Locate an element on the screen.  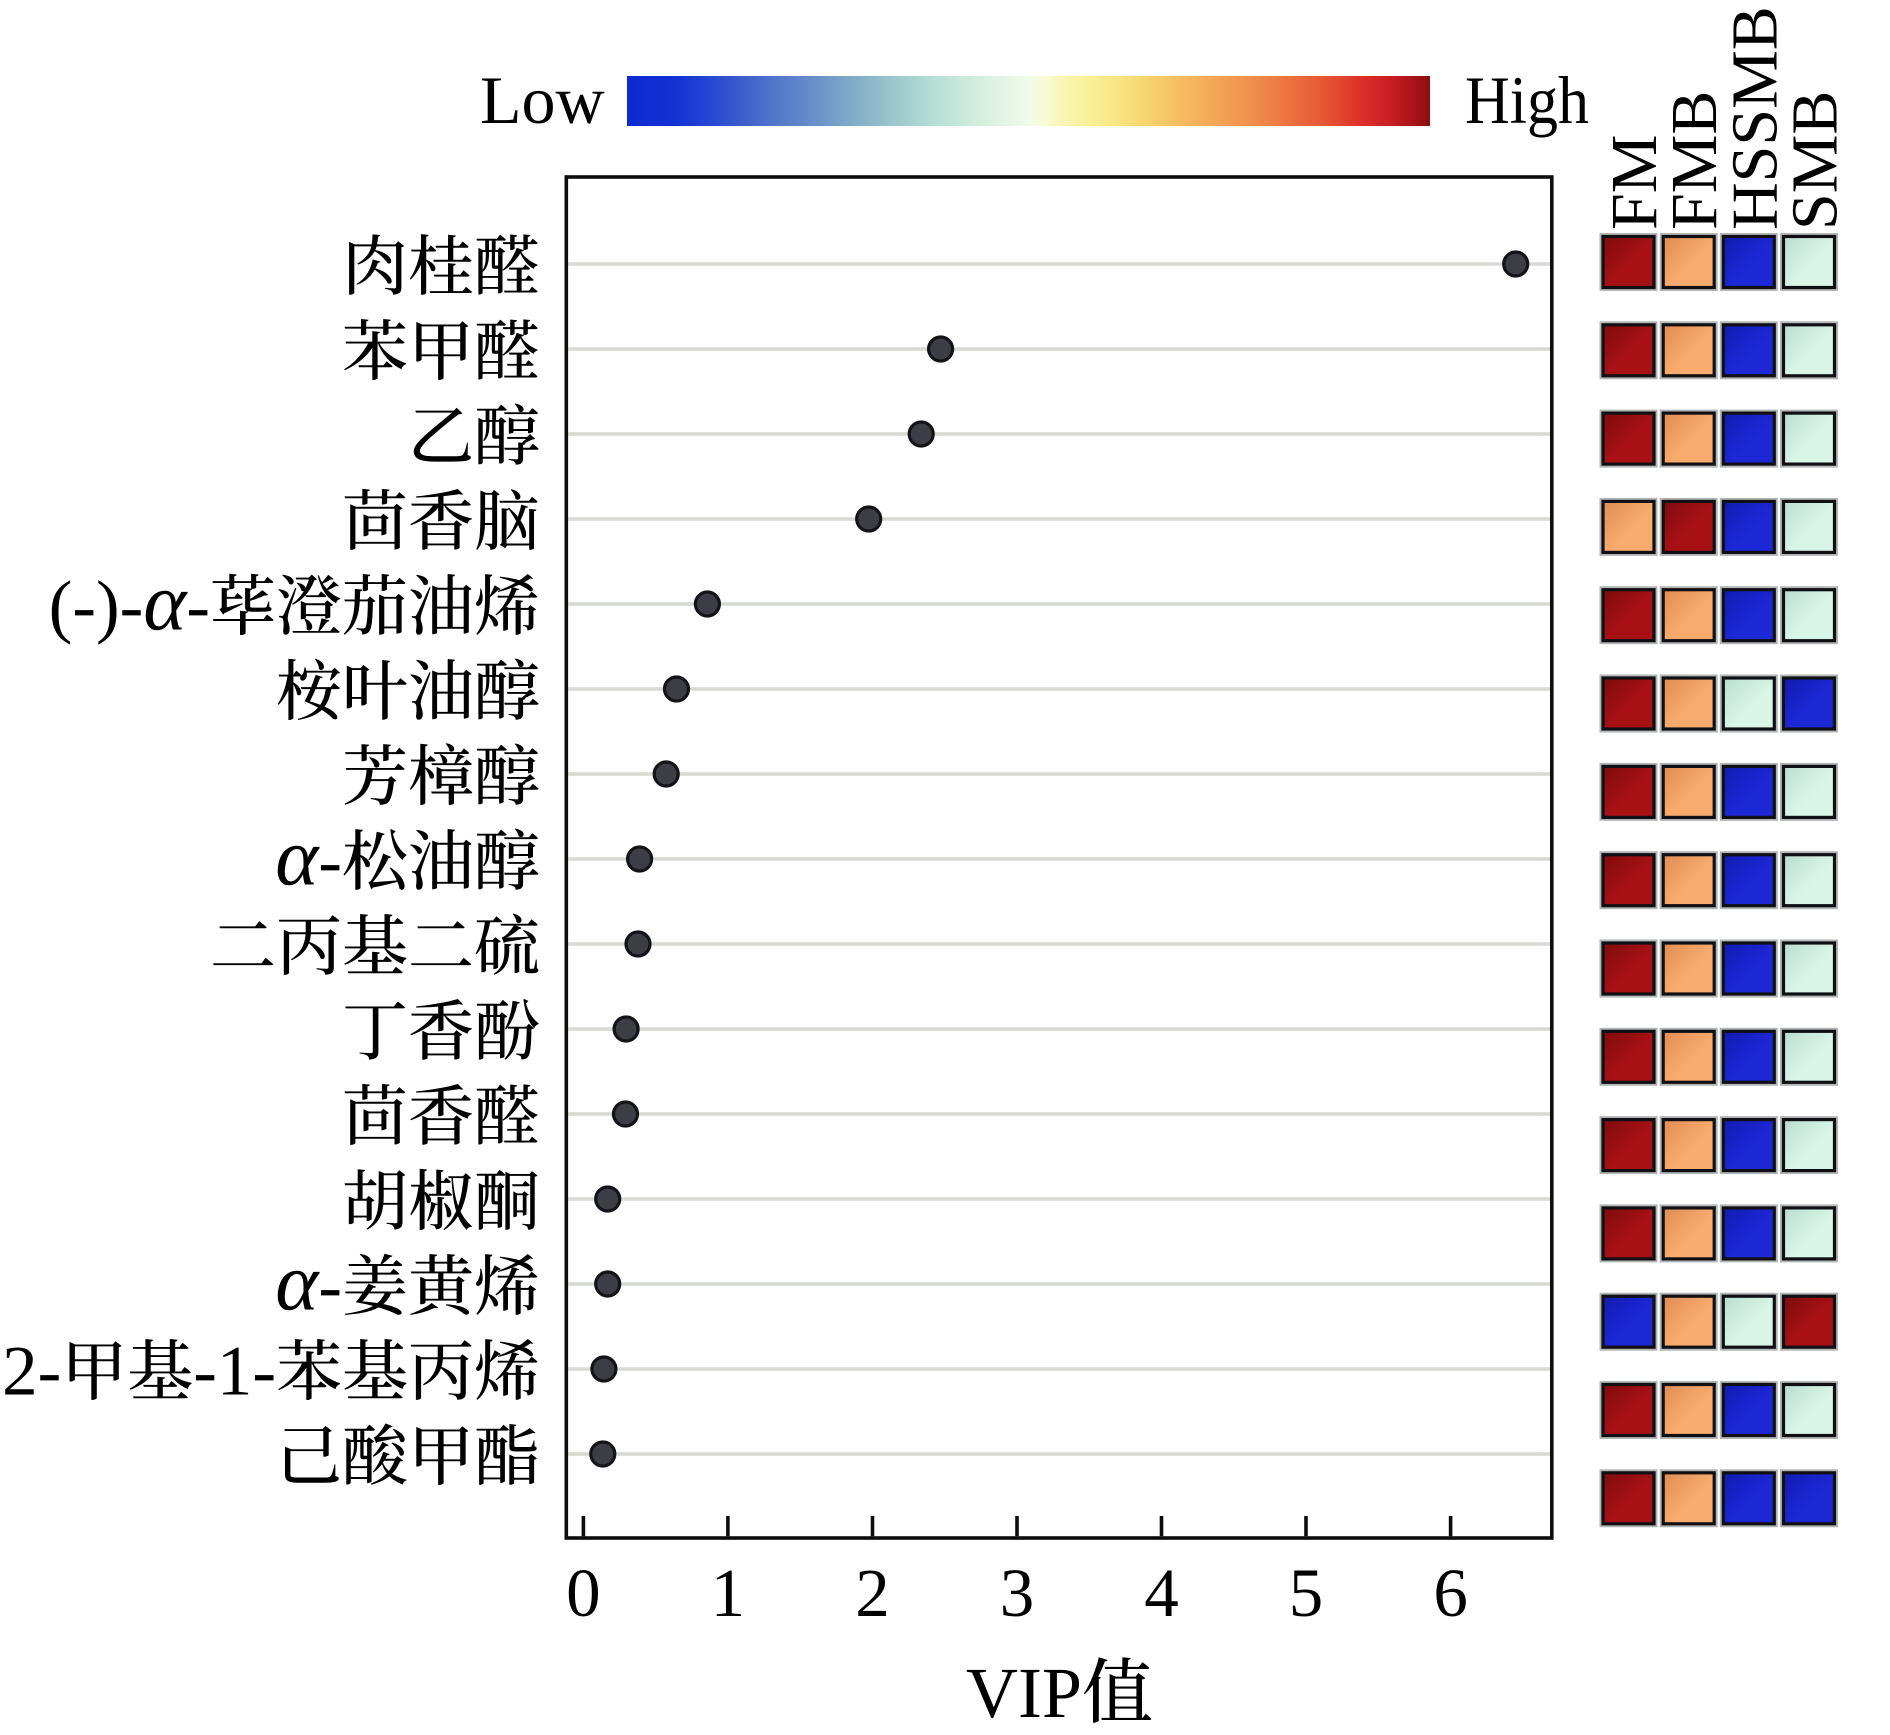
svg-text: 6 is located at coordinates (1450, 1593).